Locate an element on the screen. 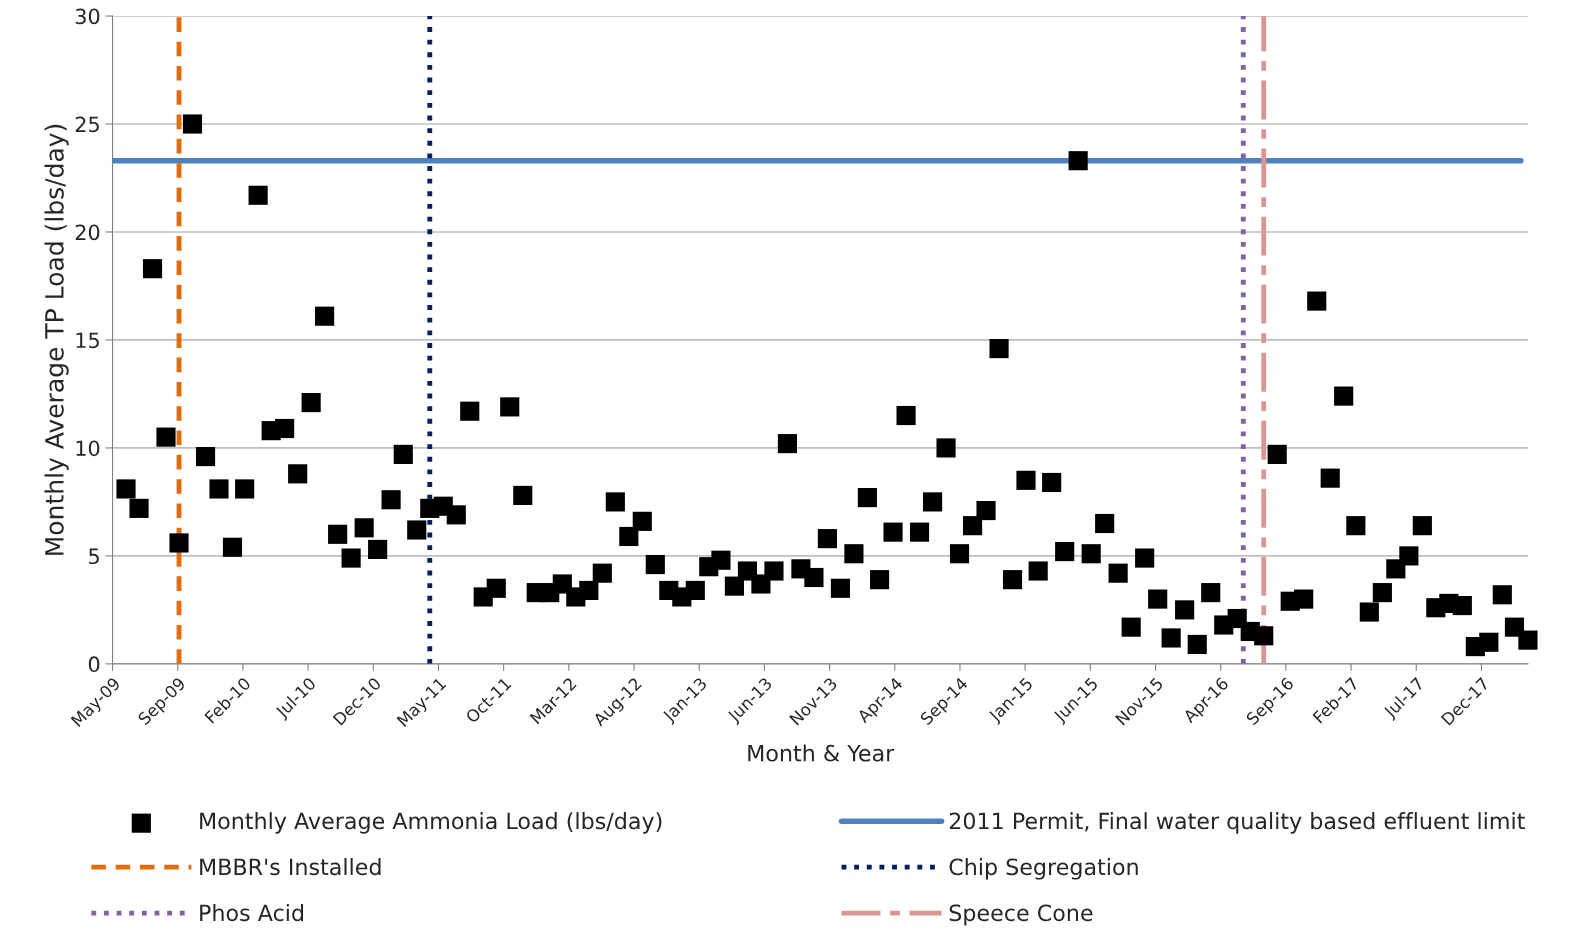 Image resolution: width=1585 pixels, height=943 pixels. legend-label: 2011 Permit, Final water quality based effluent limit is located at coordinates (1237, 823).